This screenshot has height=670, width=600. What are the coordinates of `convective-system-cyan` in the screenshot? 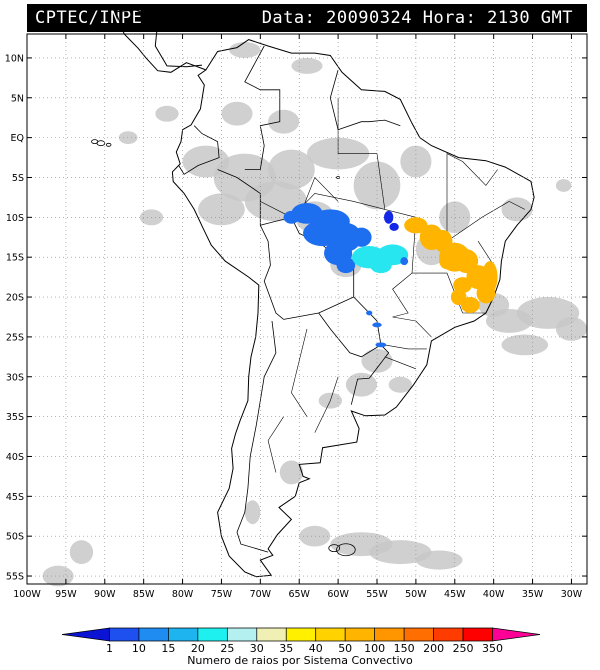 It's located at (380, 265).